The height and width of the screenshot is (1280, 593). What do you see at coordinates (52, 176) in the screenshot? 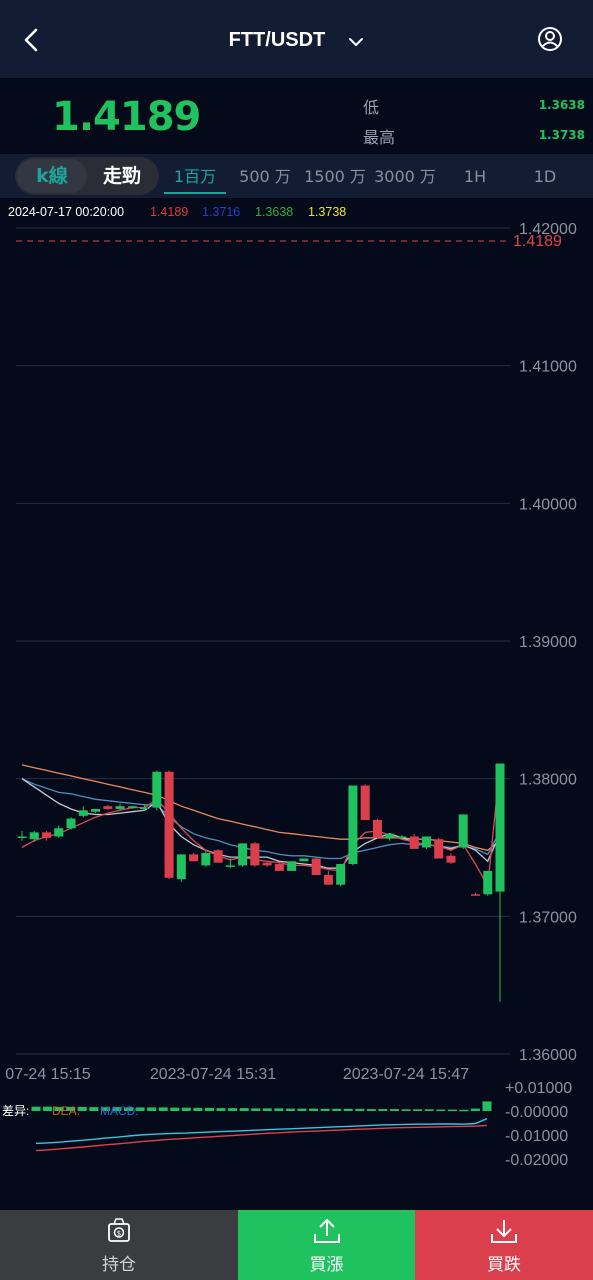
I see `mode-kline-button: k線` at bounding box center [52, 176].